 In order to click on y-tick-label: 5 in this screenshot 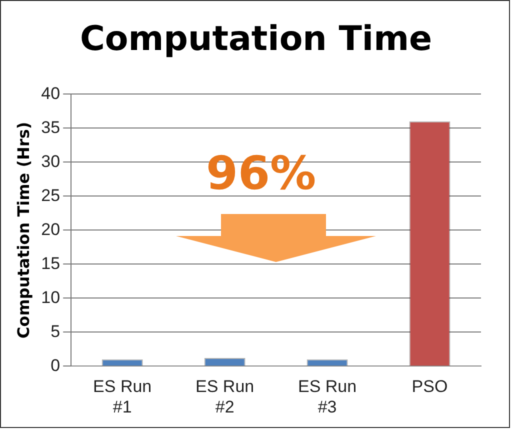, I will do `click(55, 331)`.